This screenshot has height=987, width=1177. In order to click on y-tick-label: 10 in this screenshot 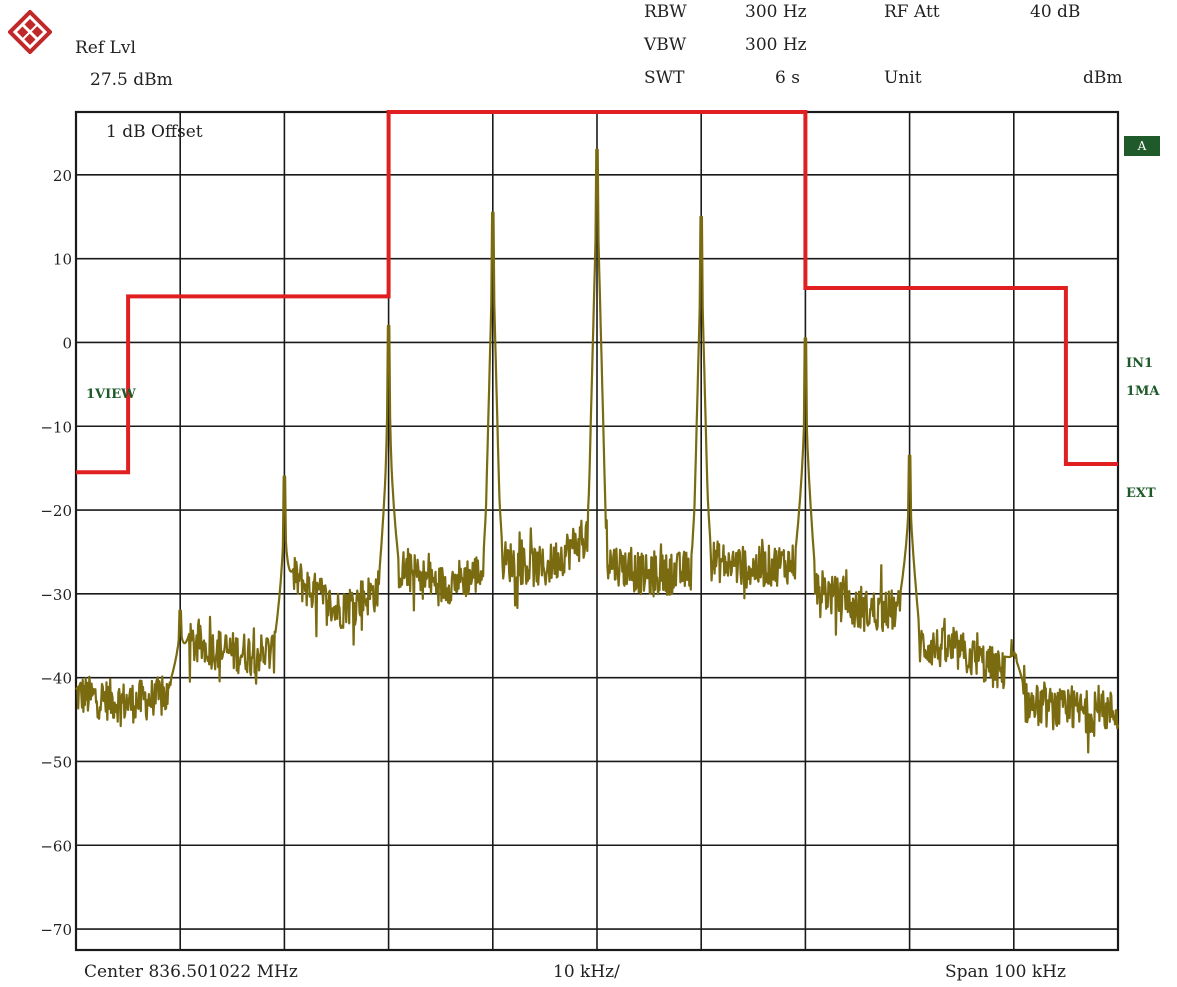, I will do `click(62, 260)`.